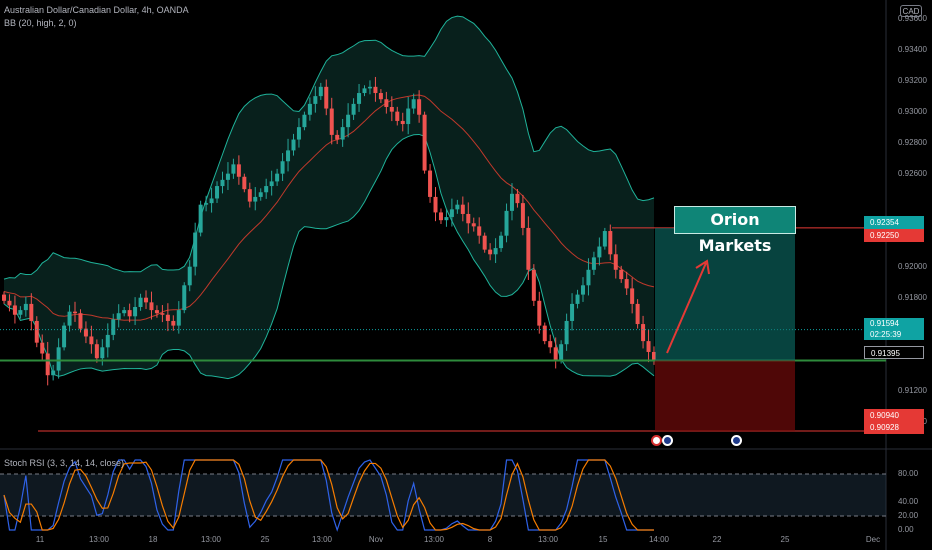 This screenshot has width=932, height=550. Describe the element at coordinates (688, 306) in the screenshot. I see `forecast-arrow` at that location.